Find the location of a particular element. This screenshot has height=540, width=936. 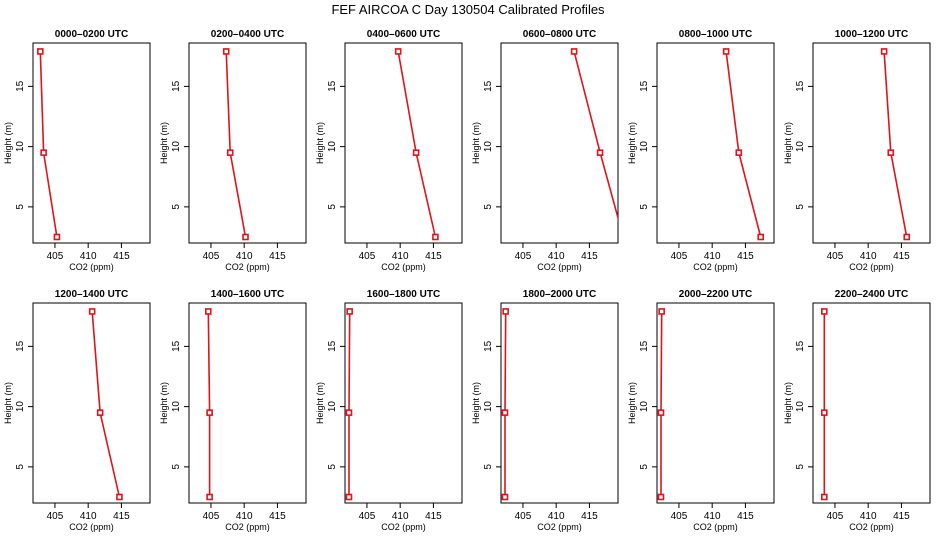

panel-title: 2000–2200 UTC is located at coordinates (715, 294).